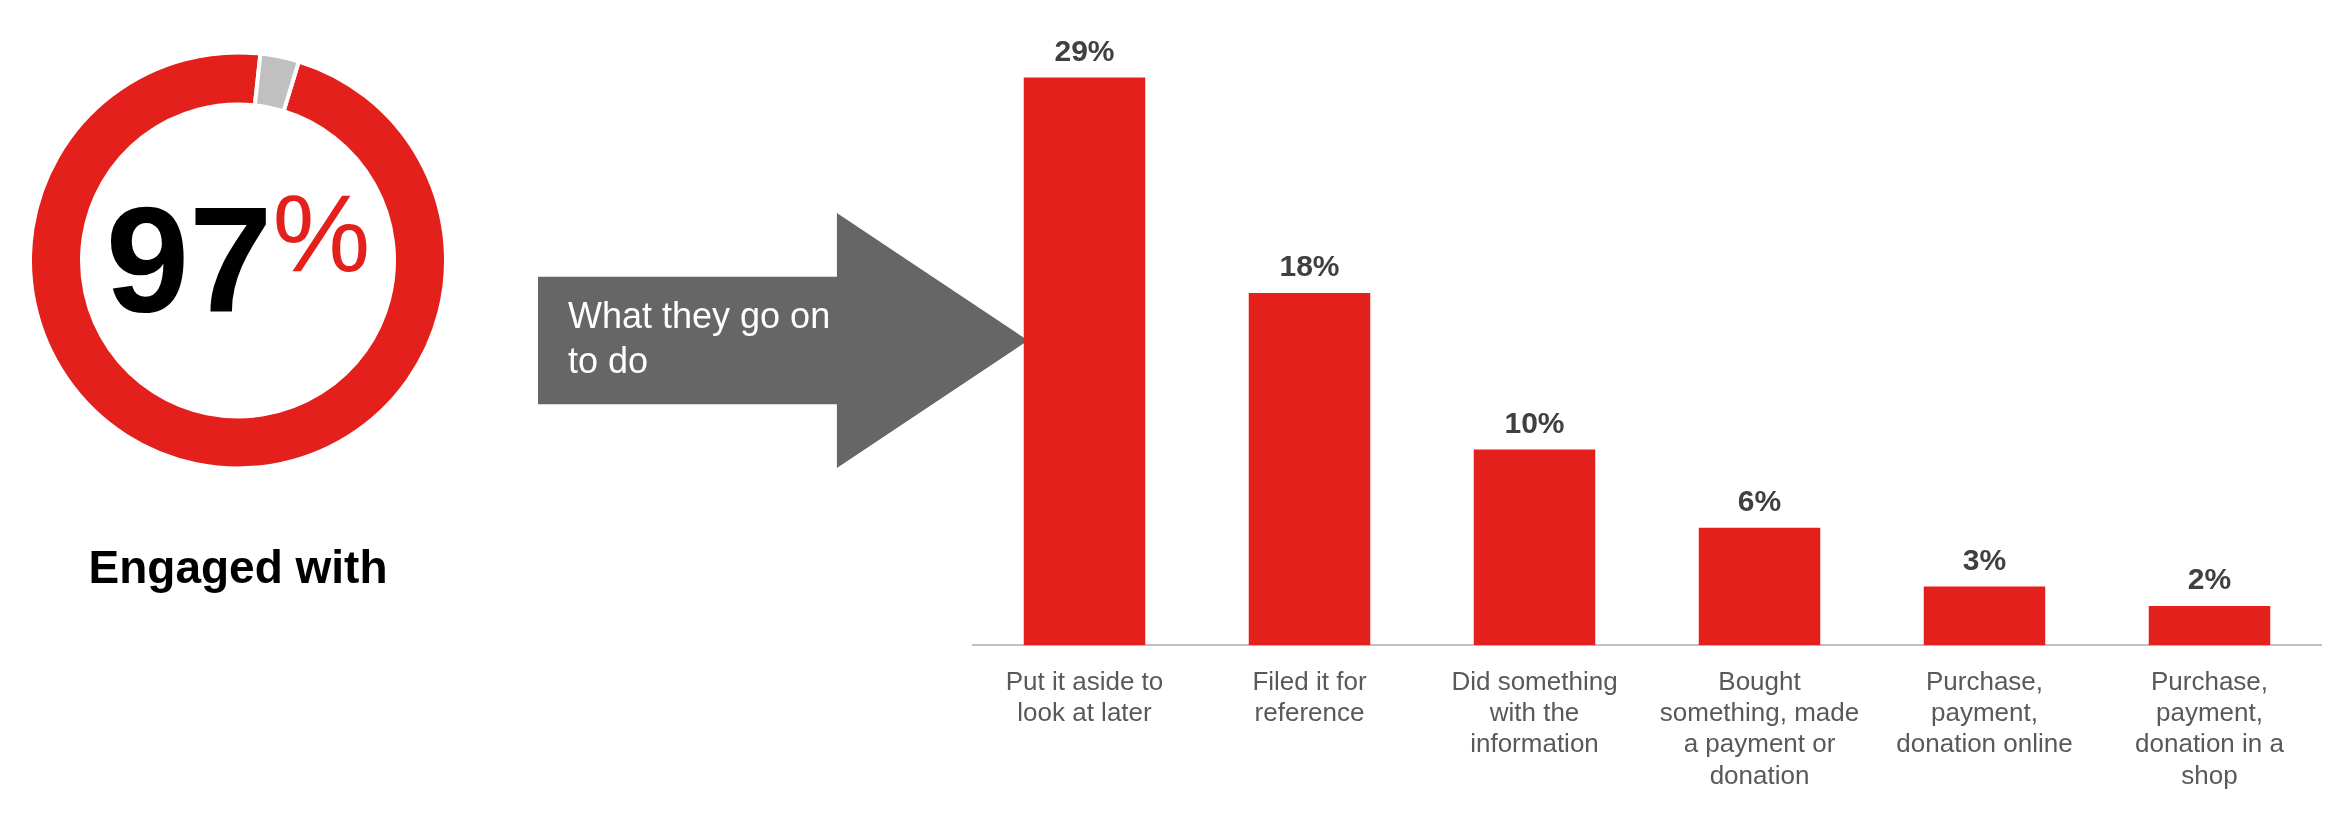  What do you see at coordinates (1084, 50) in the screenshot?
I see `data-label: 29%` at bounding box center [1084, 50].